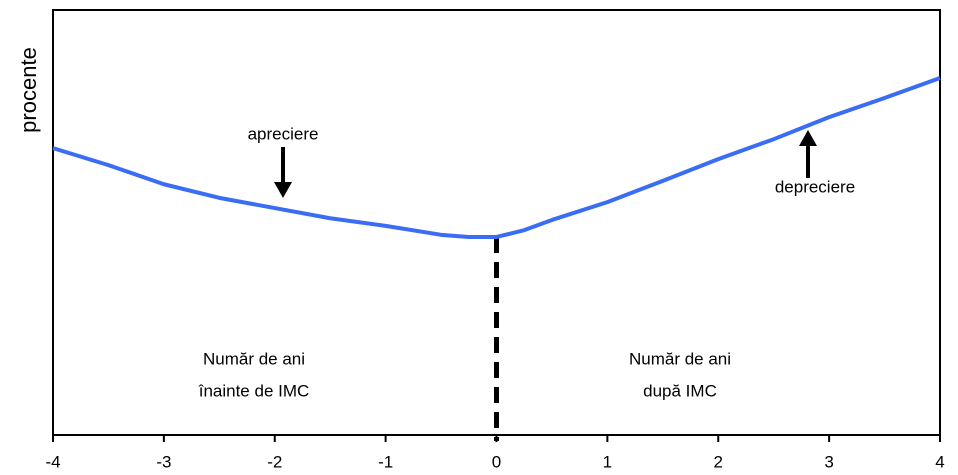 The image size is (958, 475). What do you see at coordinates (496, 461) in the screenshot?
I see `x-tick-label: 0` at bounding box center [496, 461].